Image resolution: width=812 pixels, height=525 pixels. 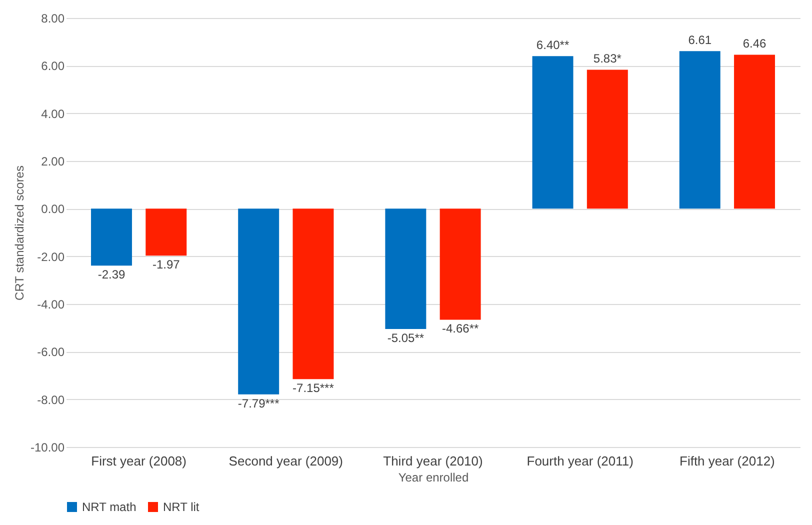 What do you see at coordinates (405, 338) in the screenshot?
I see `data-label: -5.05**` at bounding box center [405, 338].